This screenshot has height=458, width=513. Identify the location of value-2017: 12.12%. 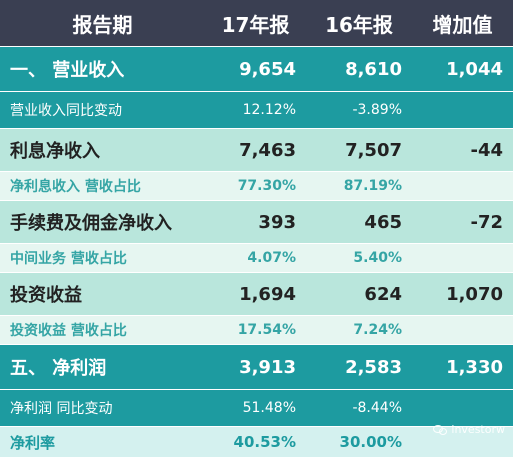
(255, 110).